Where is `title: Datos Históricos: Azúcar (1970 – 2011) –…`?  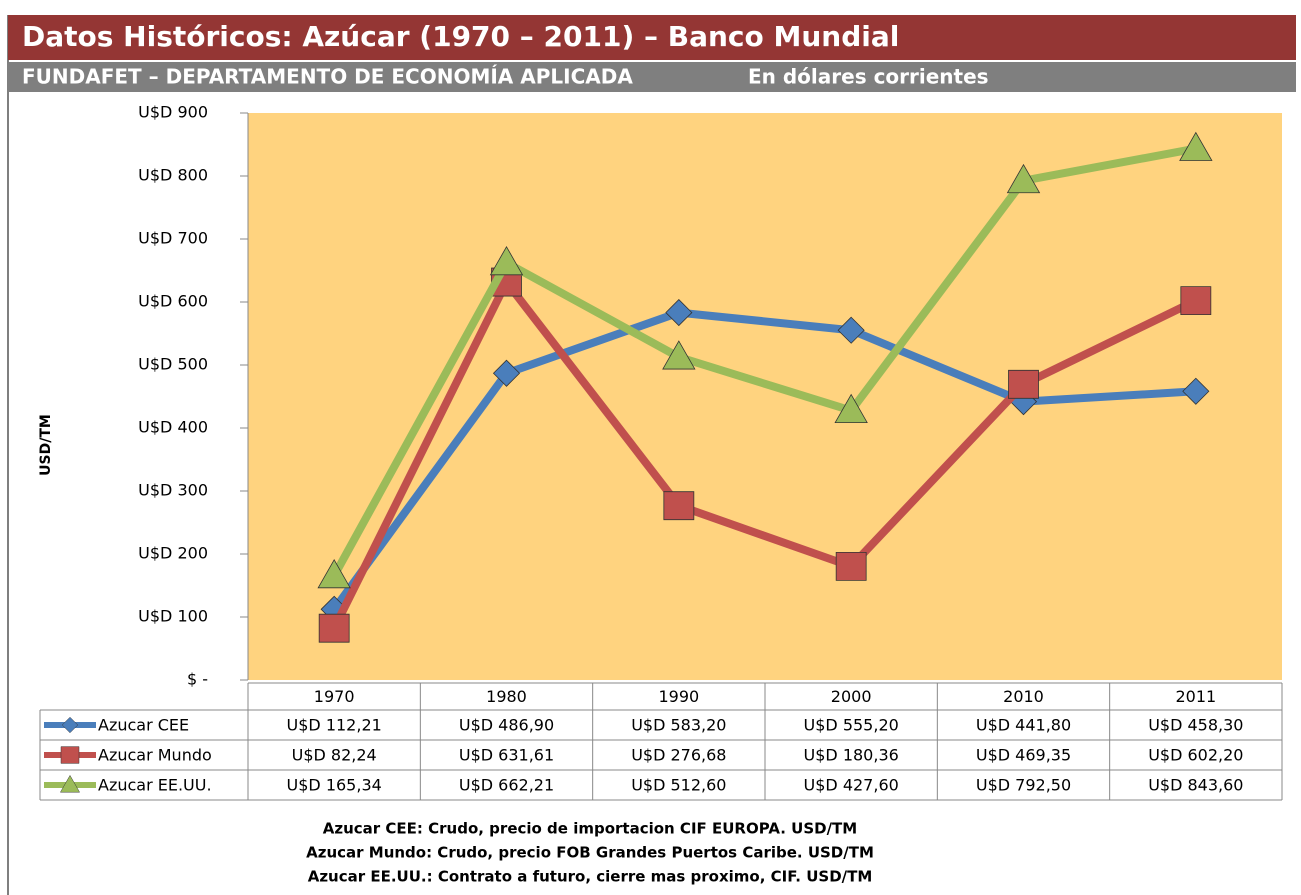
title: Datos Históricos: Azúcar (1970 – 2011) –… is located at coordinates (460, 36).